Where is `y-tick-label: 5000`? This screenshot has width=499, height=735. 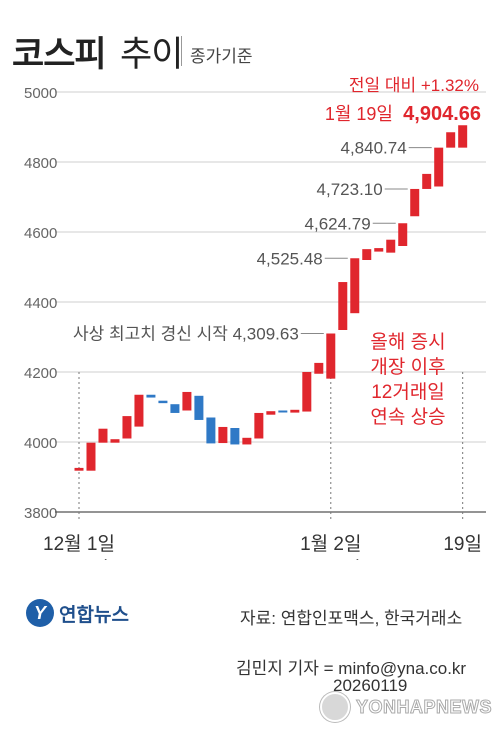 y-tick-label: 5000 is located at coordinates (40, 93).